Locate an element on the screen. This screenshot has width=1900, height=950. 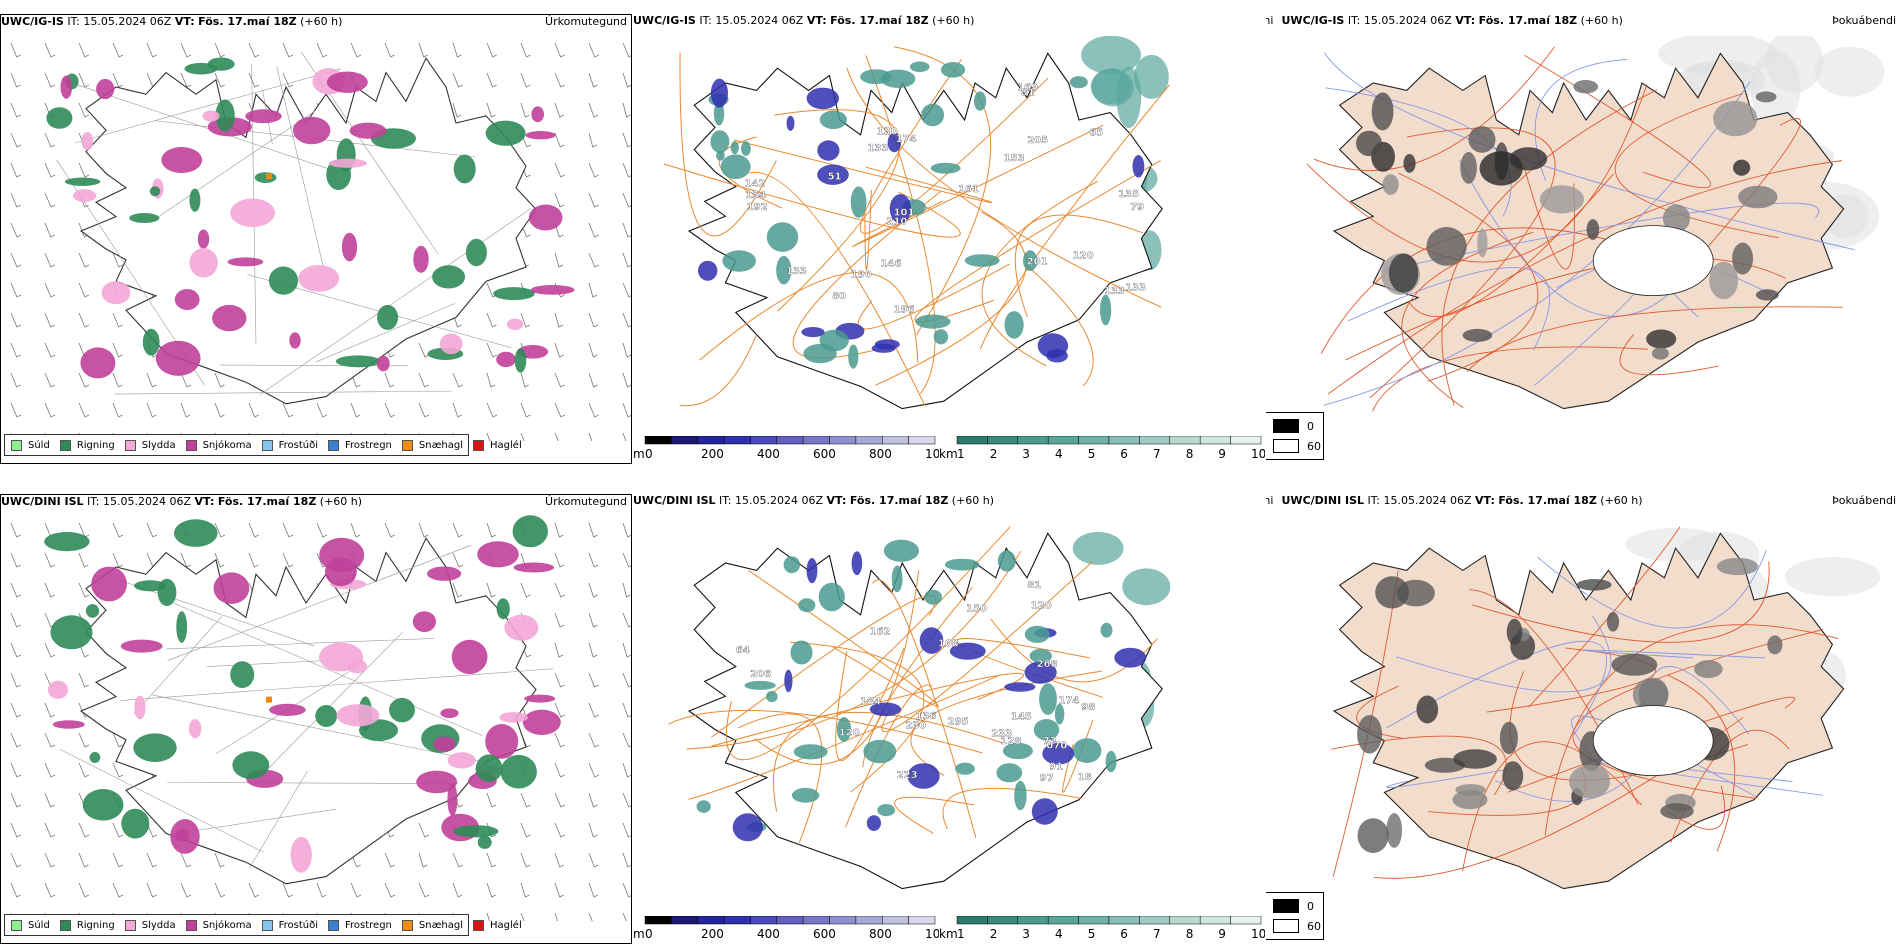
glacier is located at coordinates (1653, 741).